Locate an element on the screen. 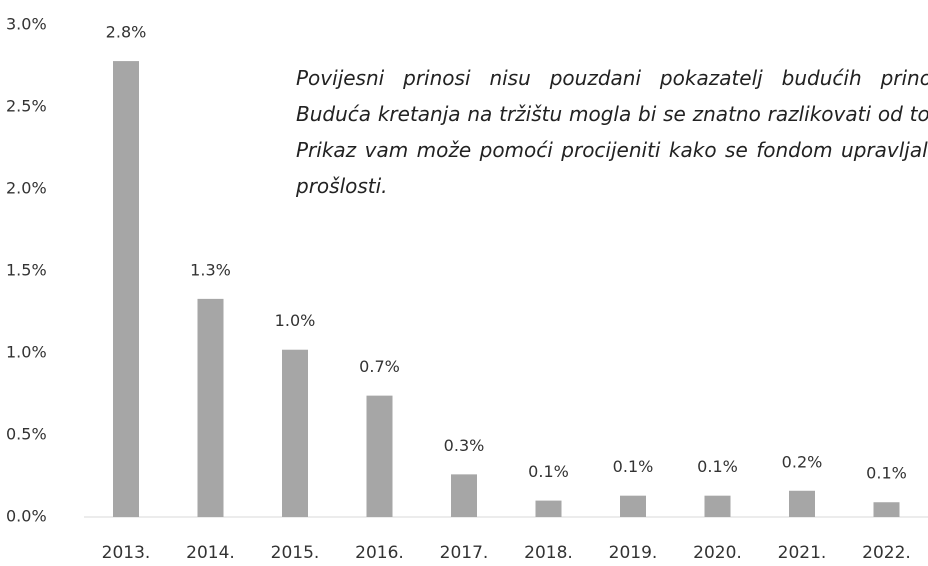 The image size is (928, 566). value-label: 0.2% is located at coordinates (802, 461).